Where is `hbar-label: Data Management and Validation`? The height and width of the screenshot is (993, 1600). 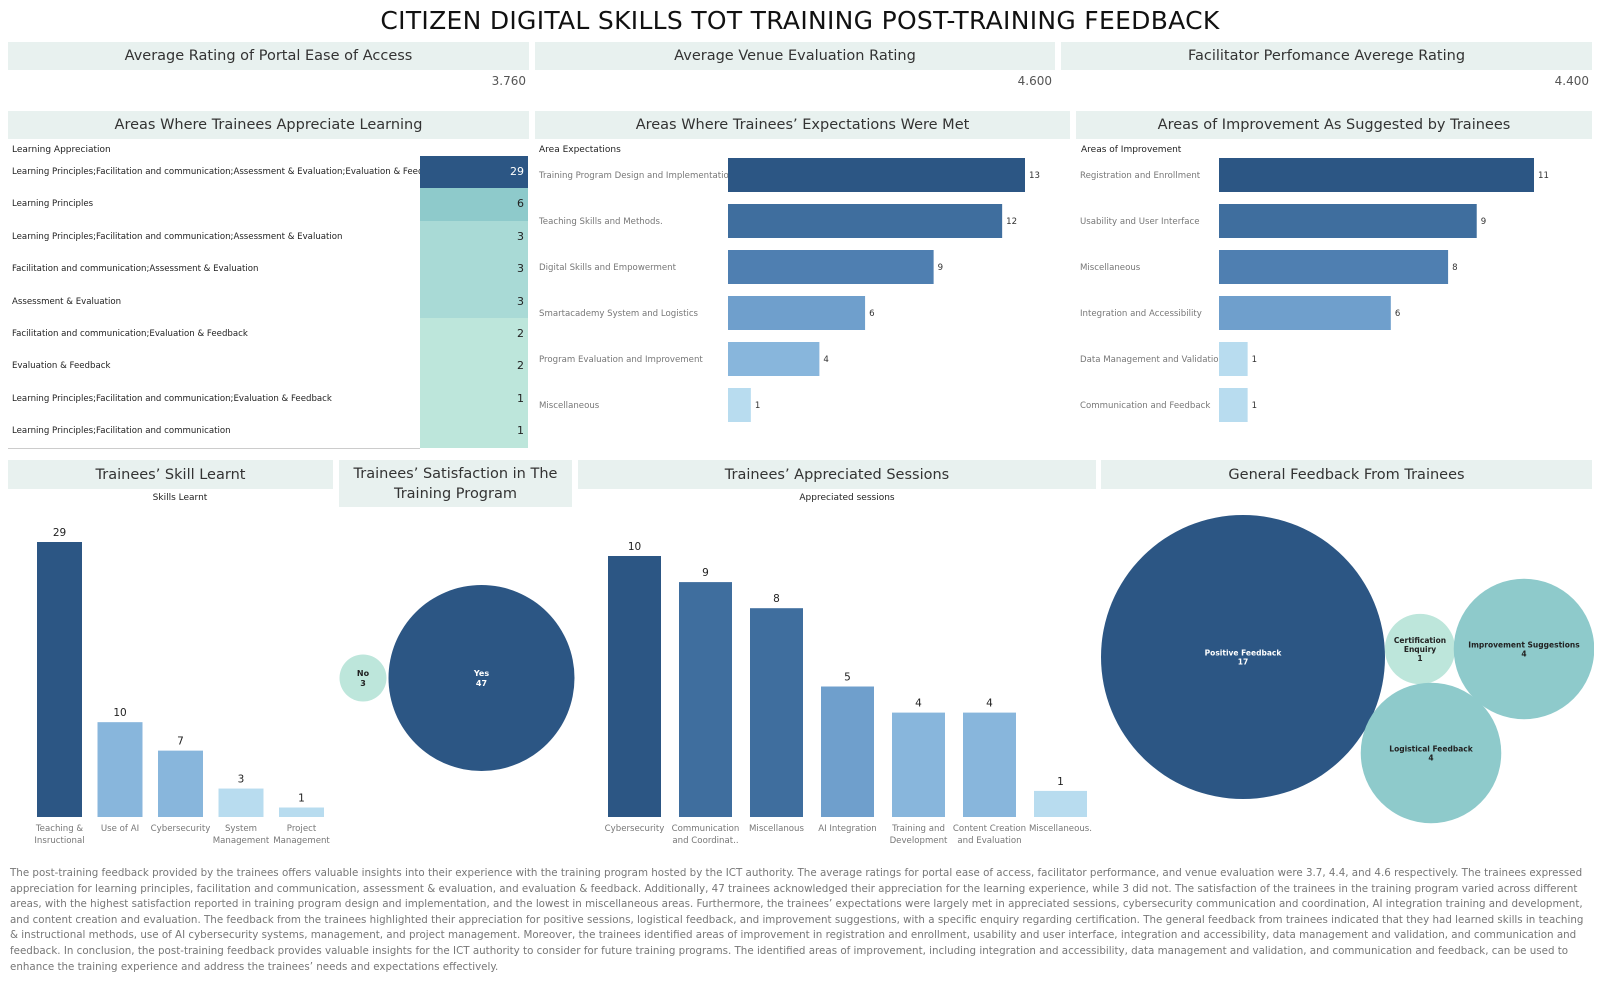
hbar-label: Data Management and Validation is located at coordinates (1152, 360).